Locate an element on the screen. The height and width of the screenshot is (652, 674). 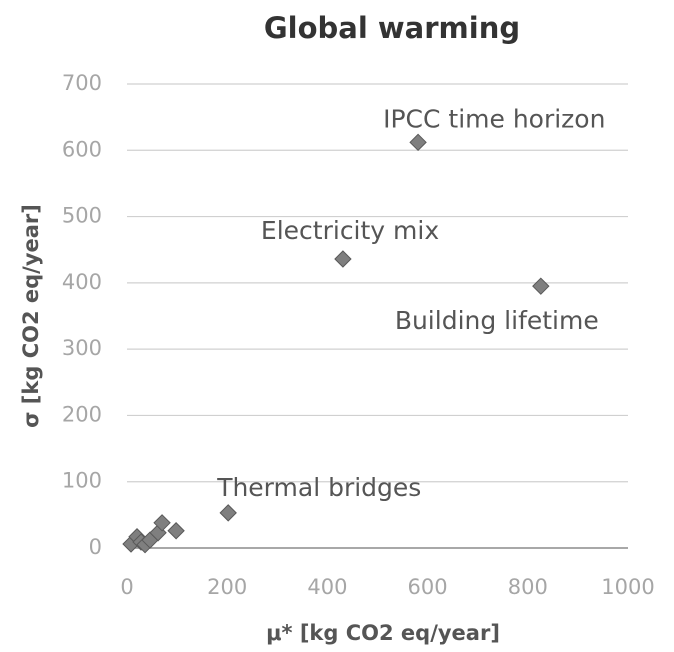
point-label: Electricity mix is located at coordinates (350, 230).